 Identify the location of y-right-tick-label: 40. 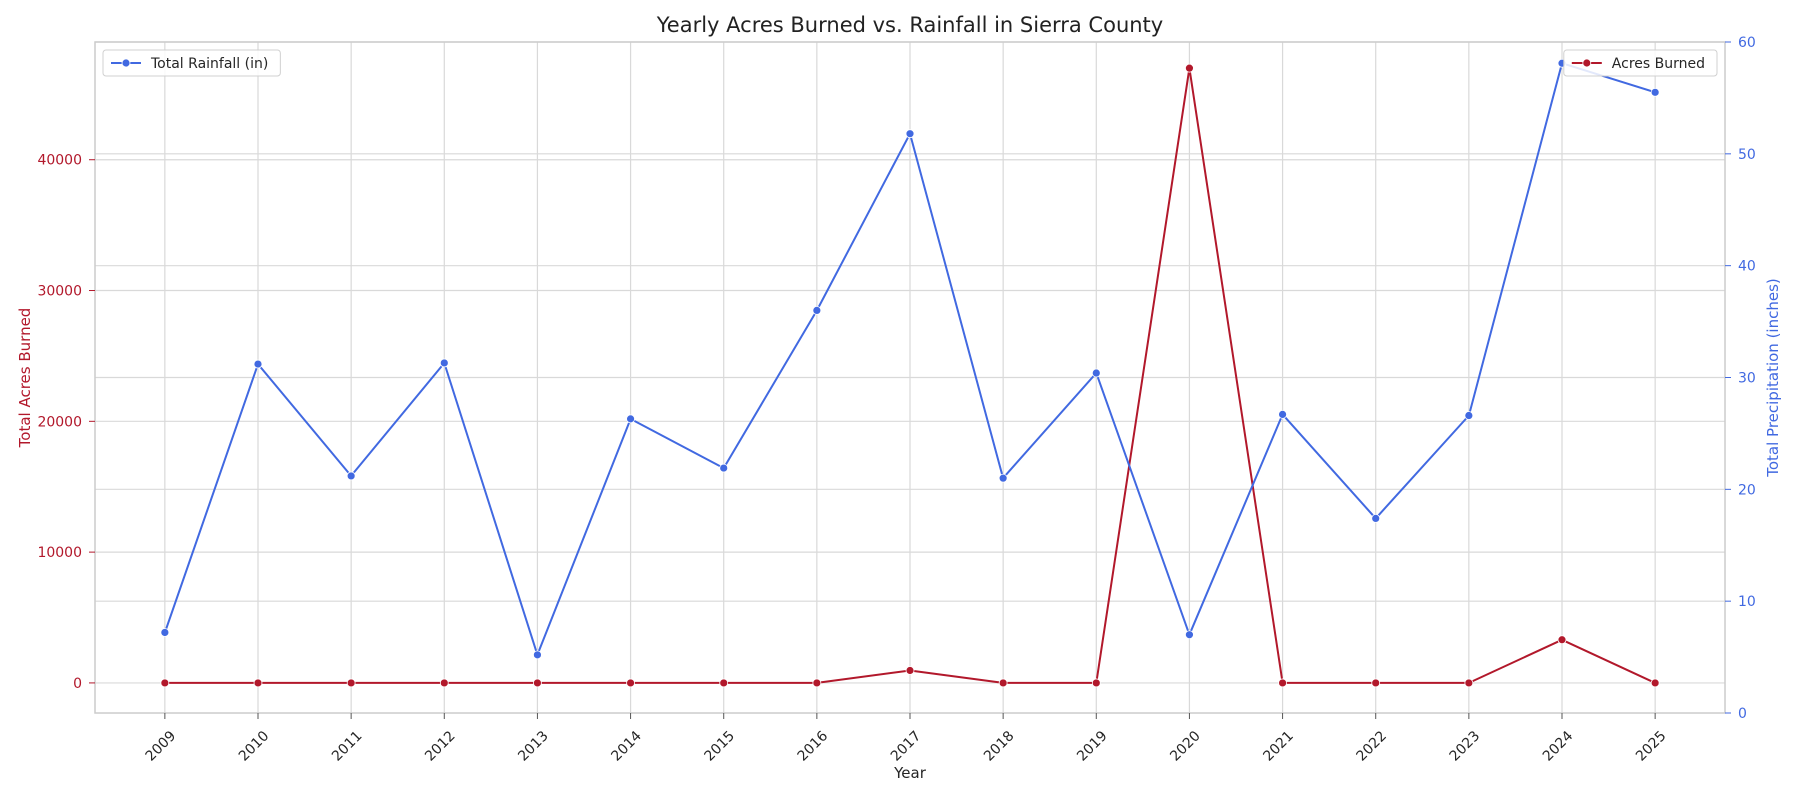
(1747, 267).